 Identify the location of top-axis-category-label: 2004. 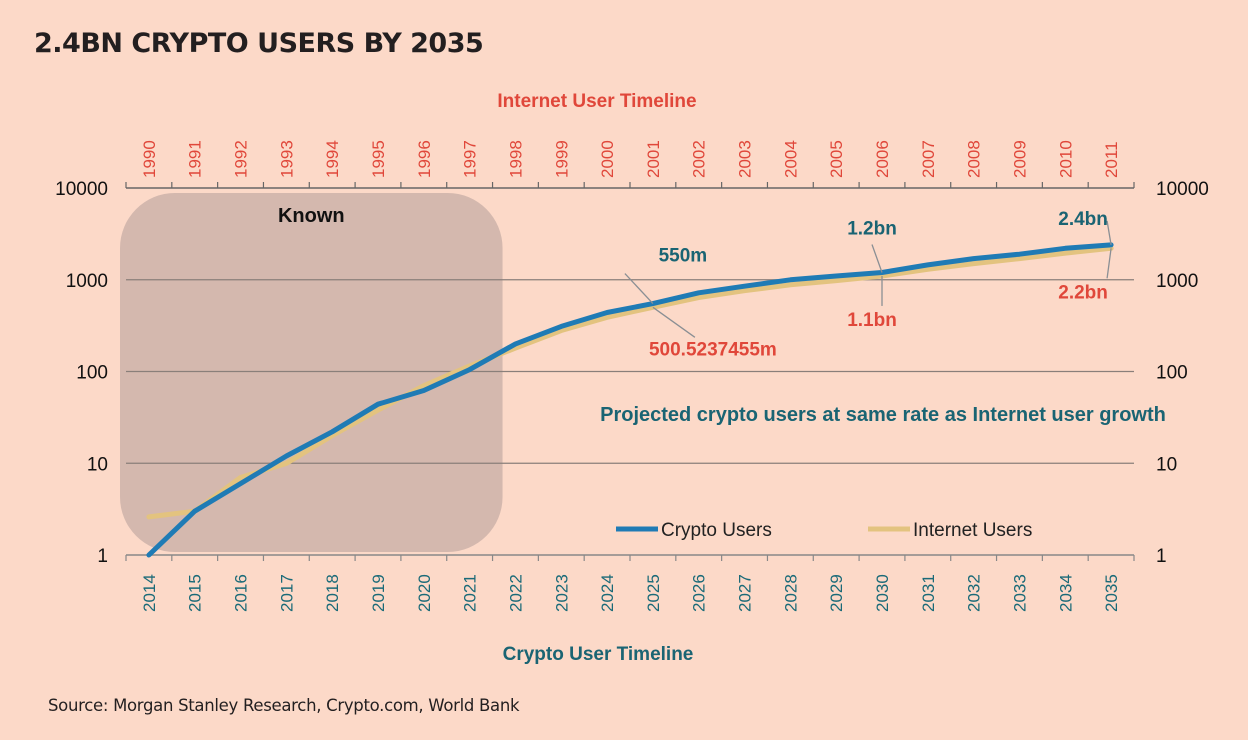
(790, 159).